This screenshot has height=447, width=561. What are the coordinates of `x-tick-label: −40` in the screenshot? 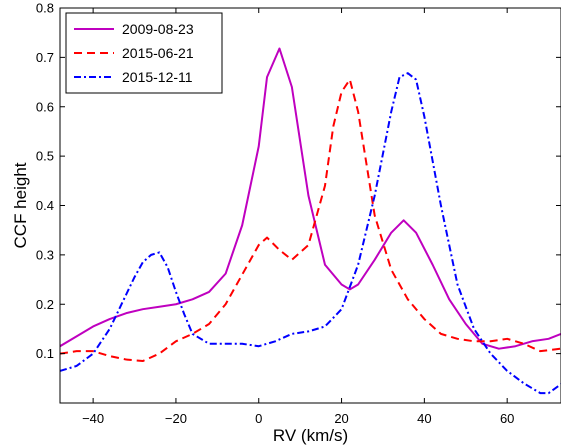 It's located at (93, 418).